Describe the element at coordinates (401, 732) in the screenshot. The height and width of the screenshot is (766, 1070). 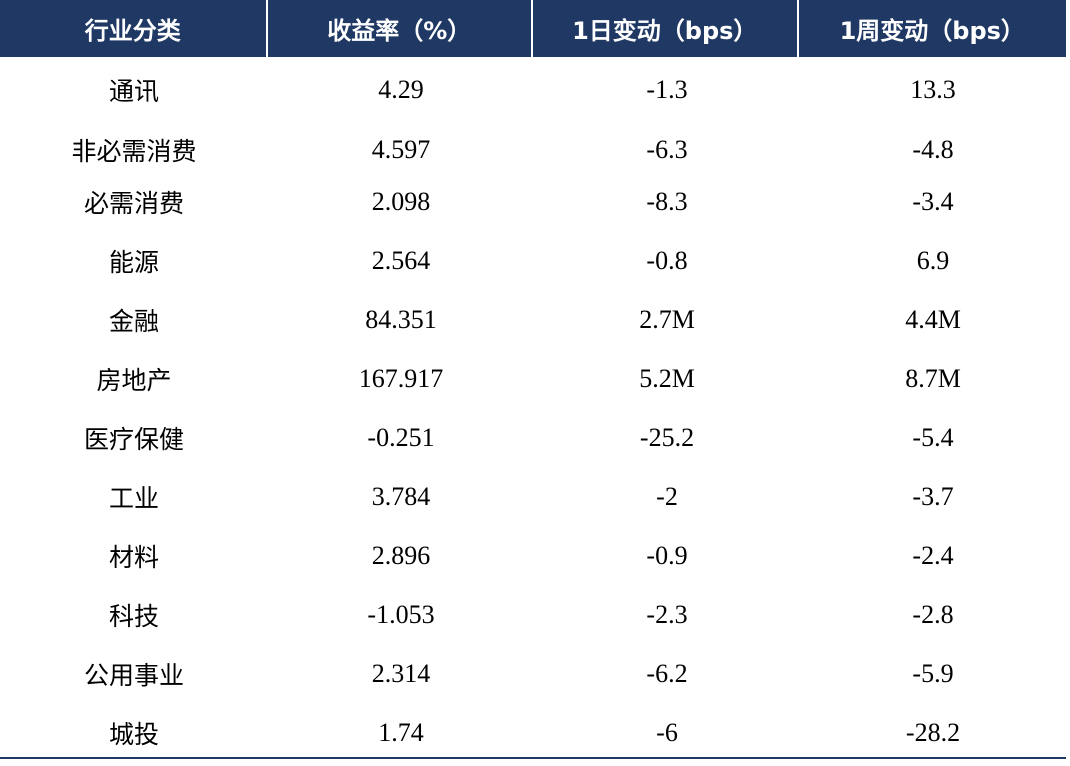
I see `cell-yield: 1.74` at that location.